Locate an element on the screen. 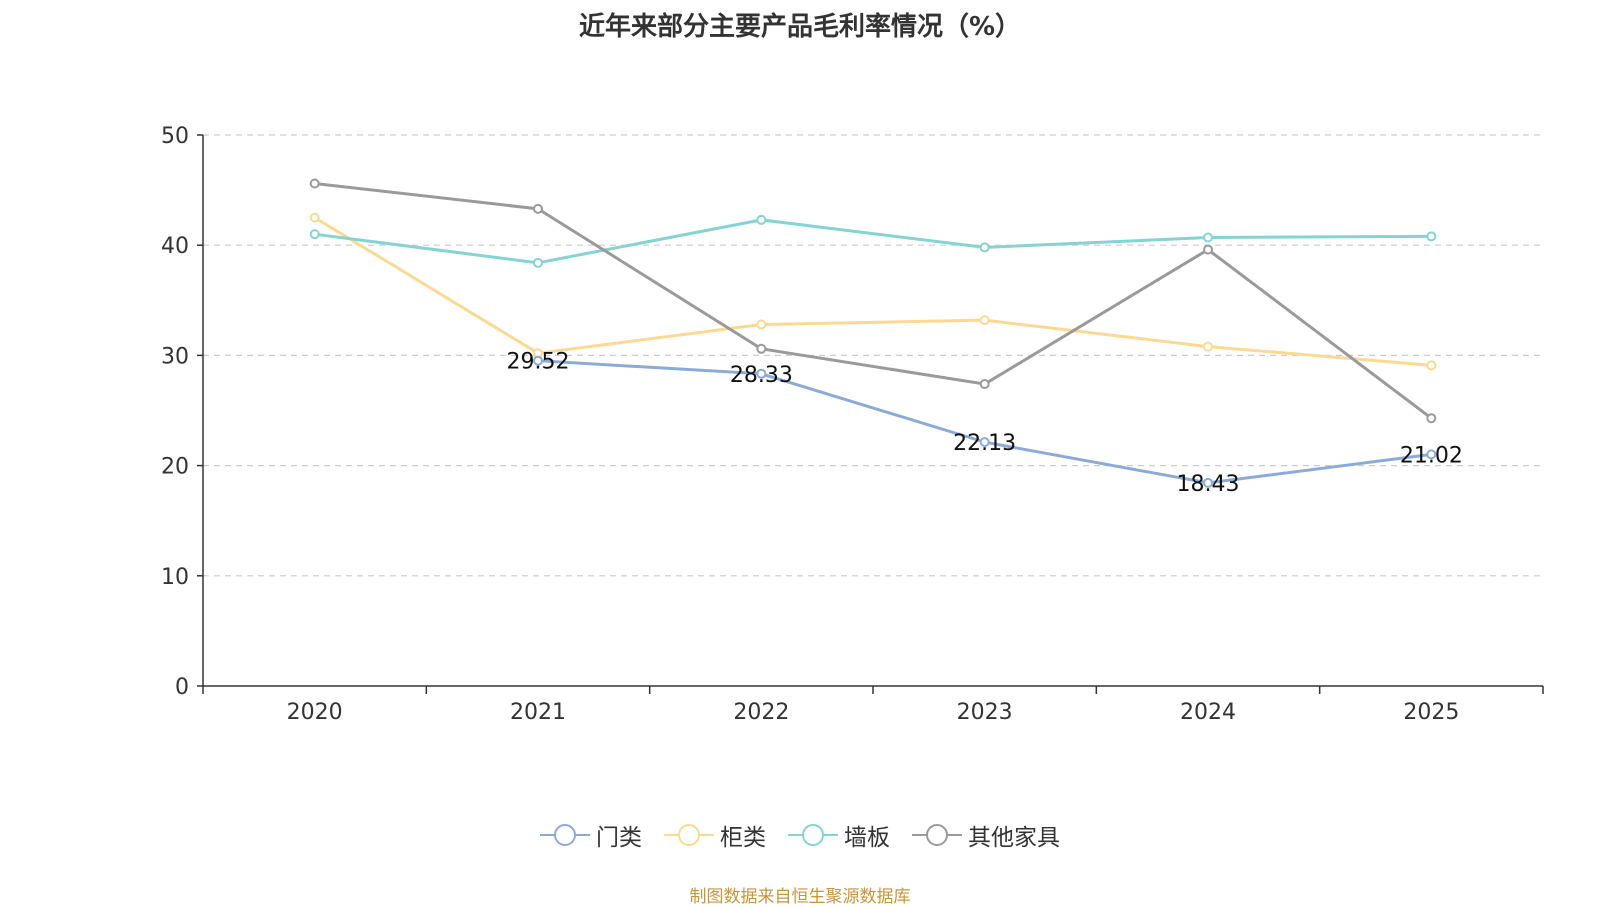 The image size is (1600, 907). data-point-s1-2022 is located at coordinates (761, 324).